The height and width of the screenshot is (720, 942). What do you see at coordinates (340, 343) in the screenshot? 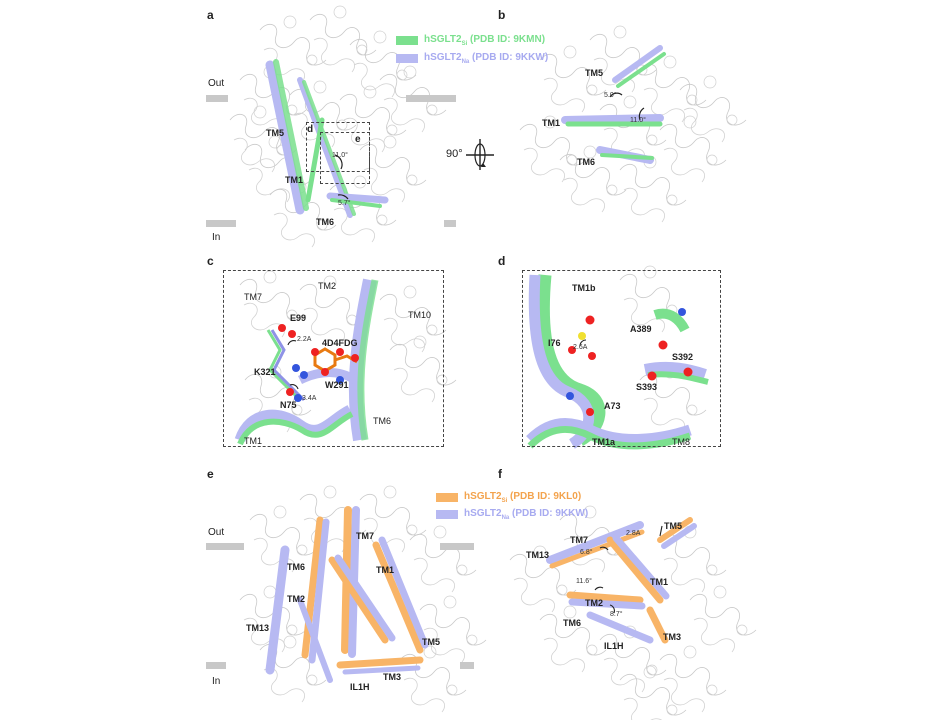
I see `label-4d4fdg: 4D4FDG` at bounding box center [340, 343].